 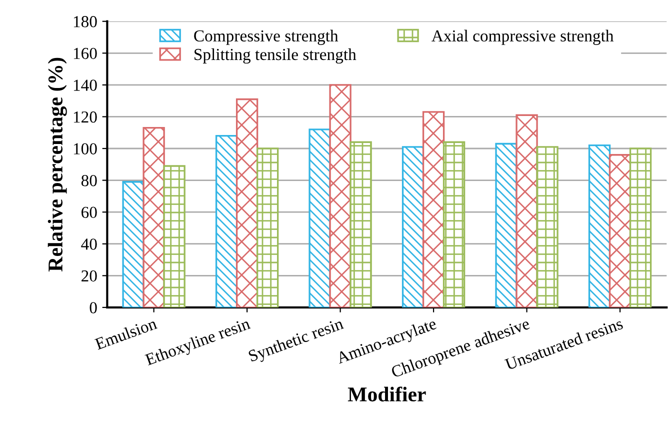 What do you see at coordinates (275, 56) in the screenshot?
I see `legend-label: Splitting tensile strength` at bounding box center [275, 56].